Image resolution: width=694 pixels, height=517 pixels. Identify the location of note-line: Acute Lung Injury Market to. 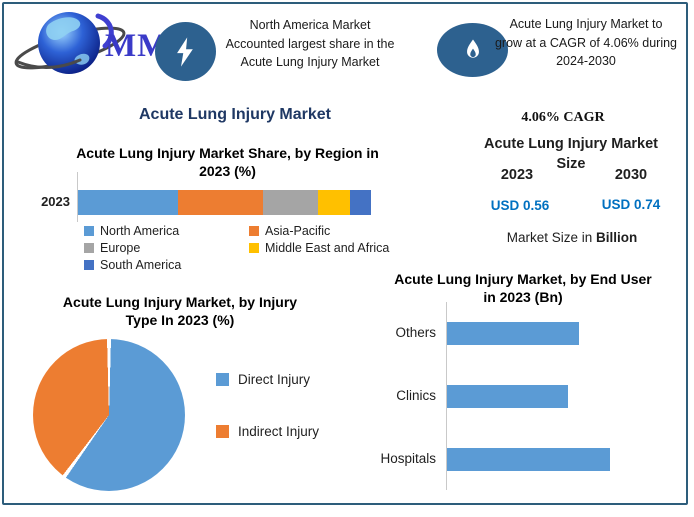
(586, 24).